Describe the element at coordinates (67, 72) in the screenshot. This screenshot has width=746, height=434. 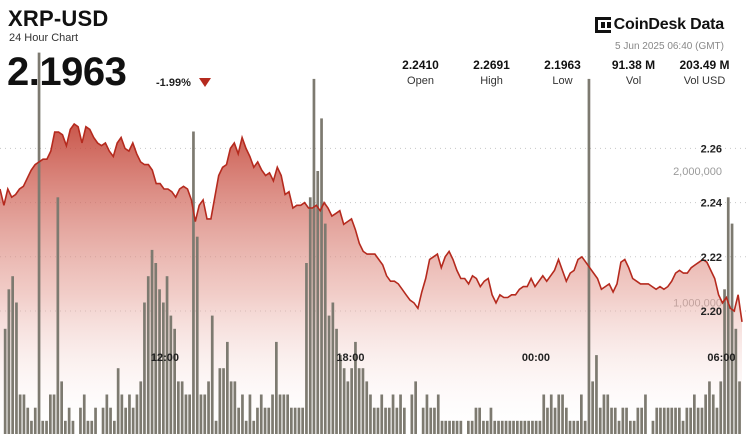
I see `current-price: 2.1963` at that location.